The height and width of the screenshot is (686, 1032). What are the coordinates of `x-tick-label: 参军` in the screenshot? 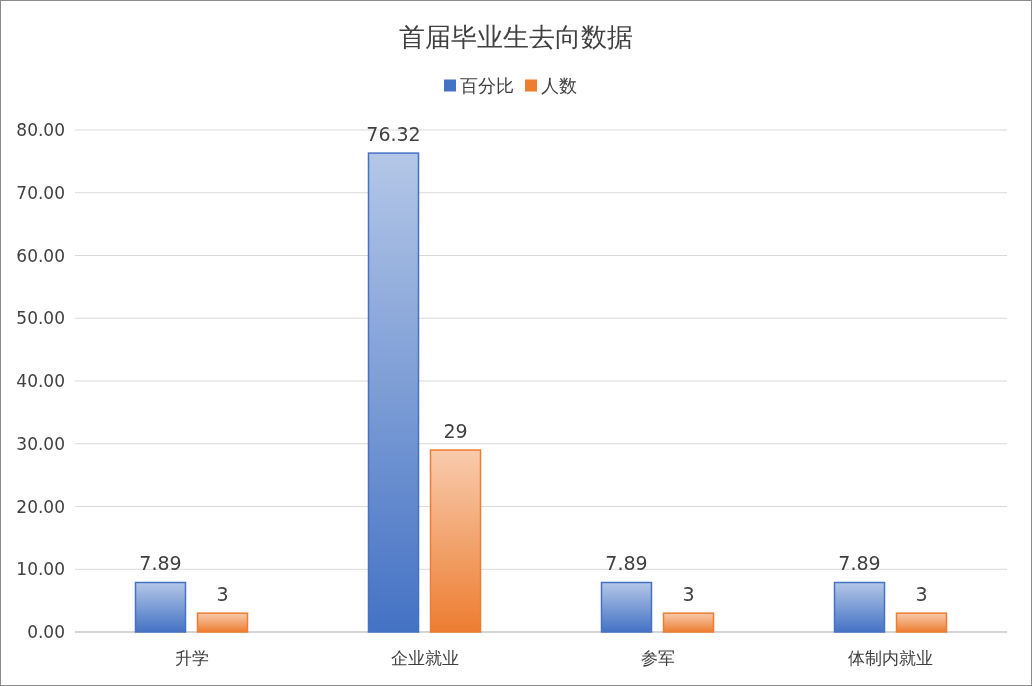 It's located at (657, 658).